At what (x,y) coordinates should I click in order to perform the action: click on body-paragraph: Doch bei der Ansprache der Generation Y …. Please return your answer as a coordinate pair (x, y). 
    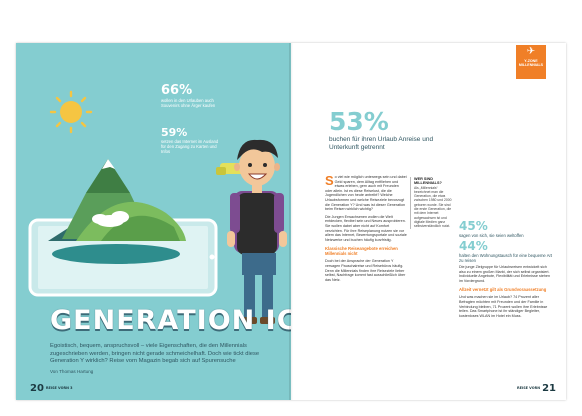
    Looking at the image, I should click on (365, 270).